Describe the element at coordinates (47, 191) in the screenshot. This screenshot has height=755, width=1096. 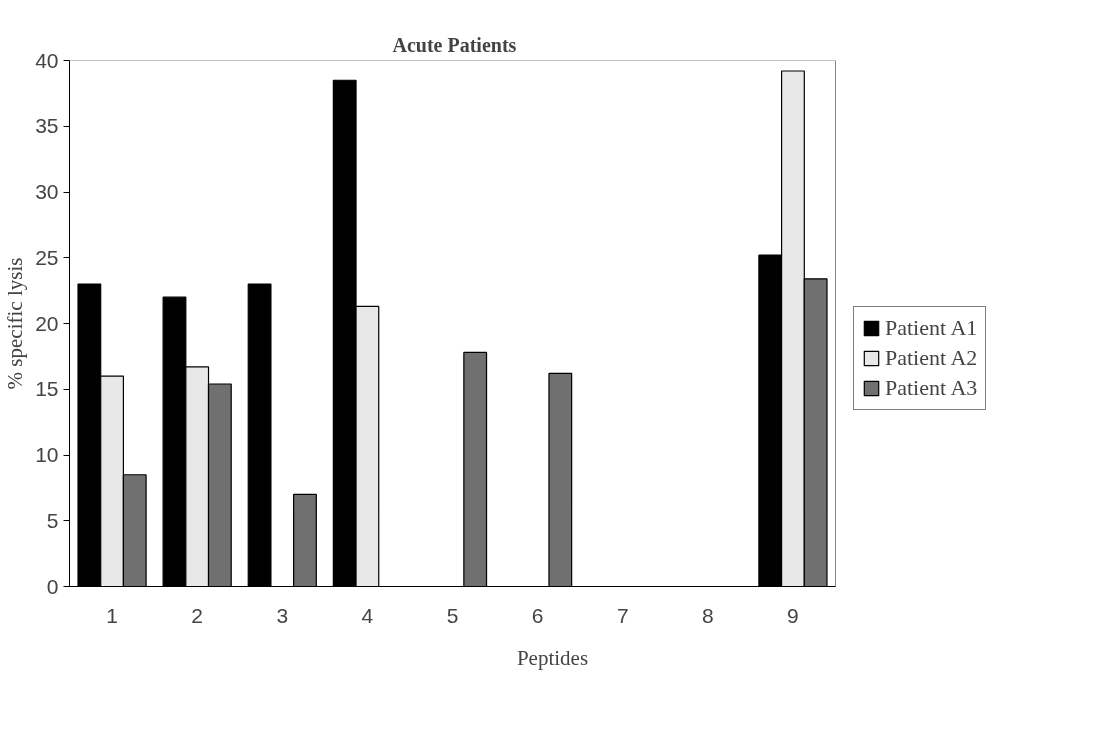
I see `y-tick-label: 30` at that location.